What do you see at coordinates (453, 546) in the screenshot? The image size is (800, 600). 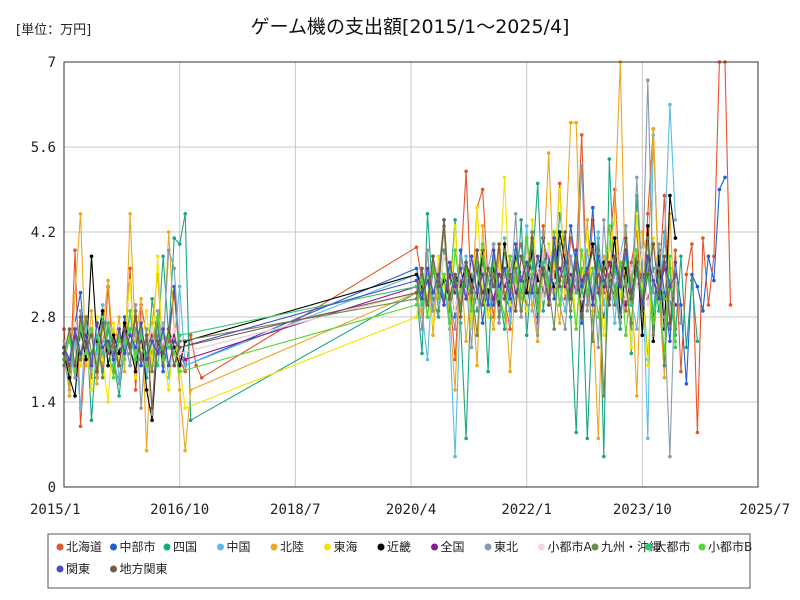 I see `legend-label: 全国` at bounding box center [453, 546].